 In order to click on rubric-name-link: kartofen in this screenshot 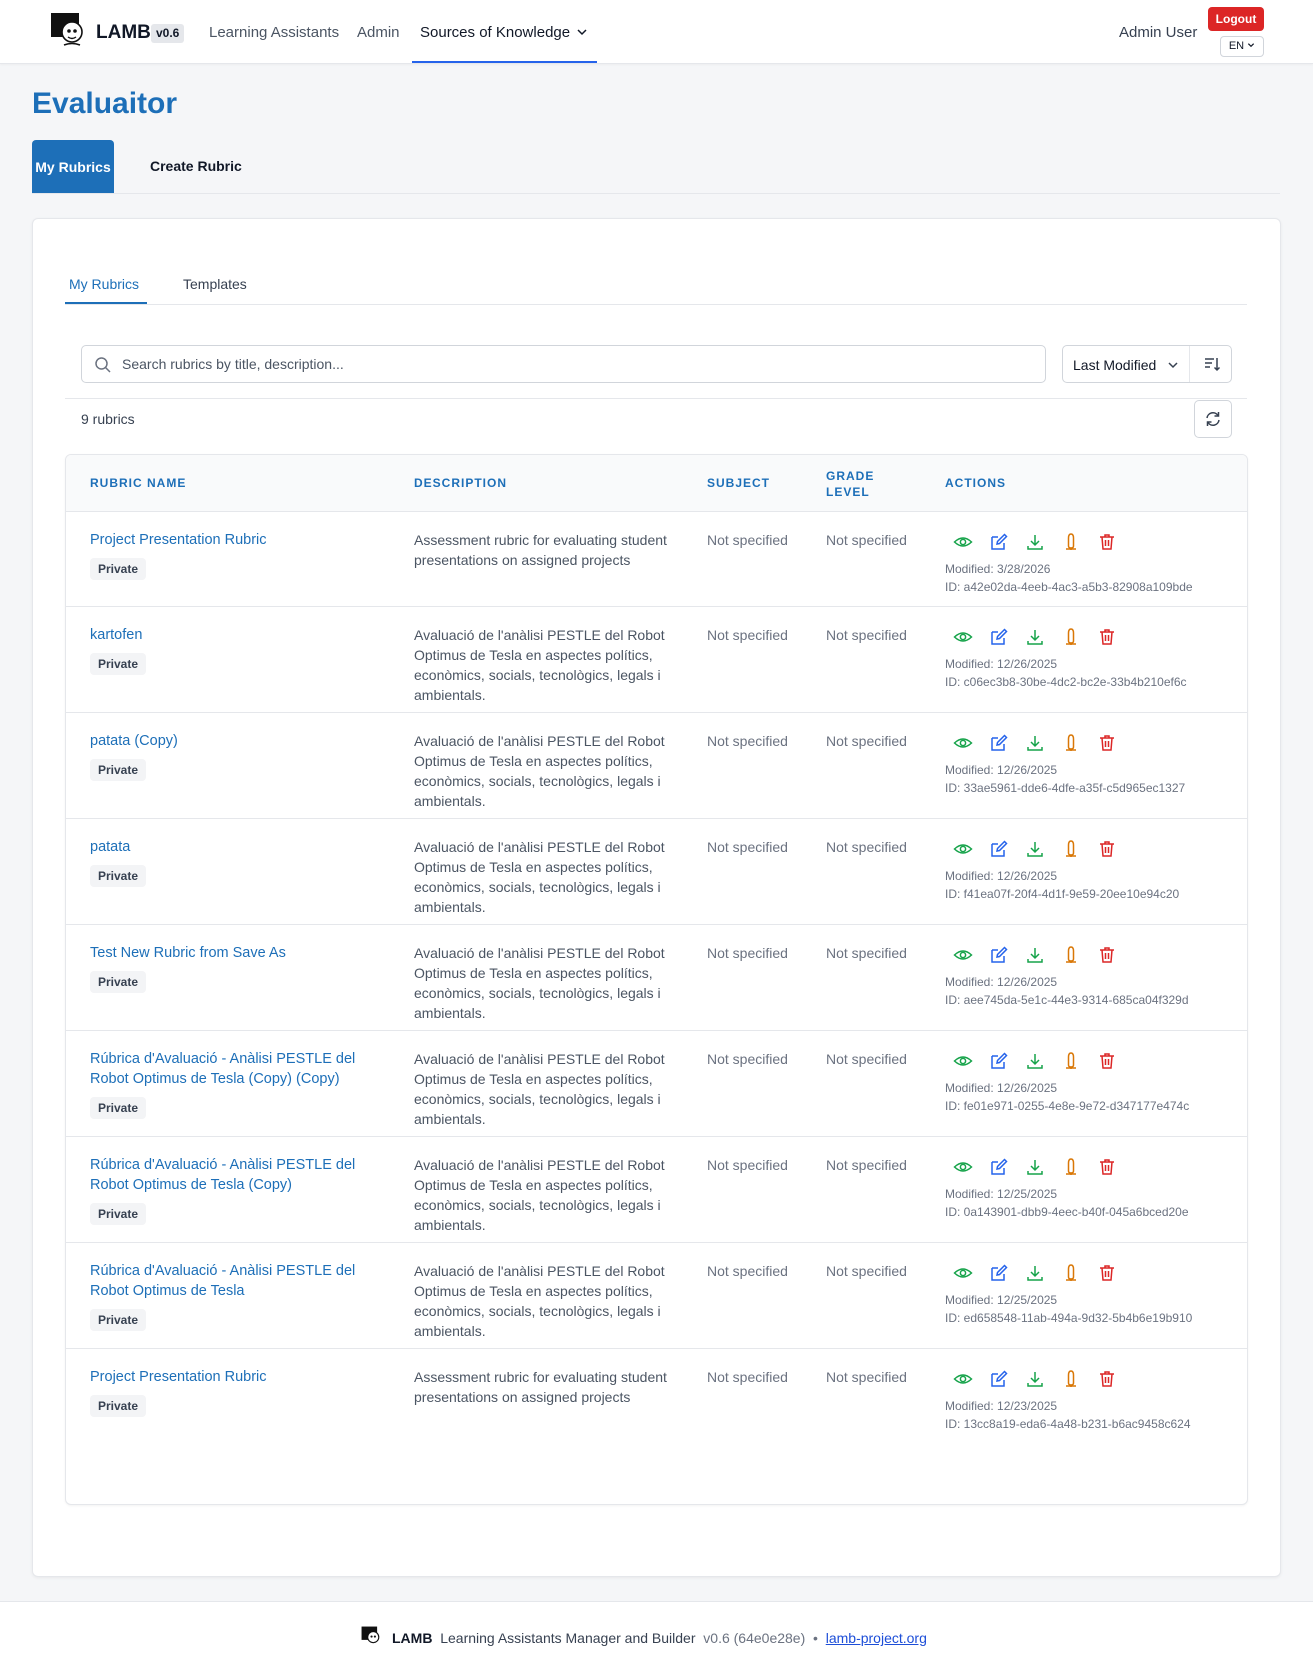, I will do `click(116, 635)`.